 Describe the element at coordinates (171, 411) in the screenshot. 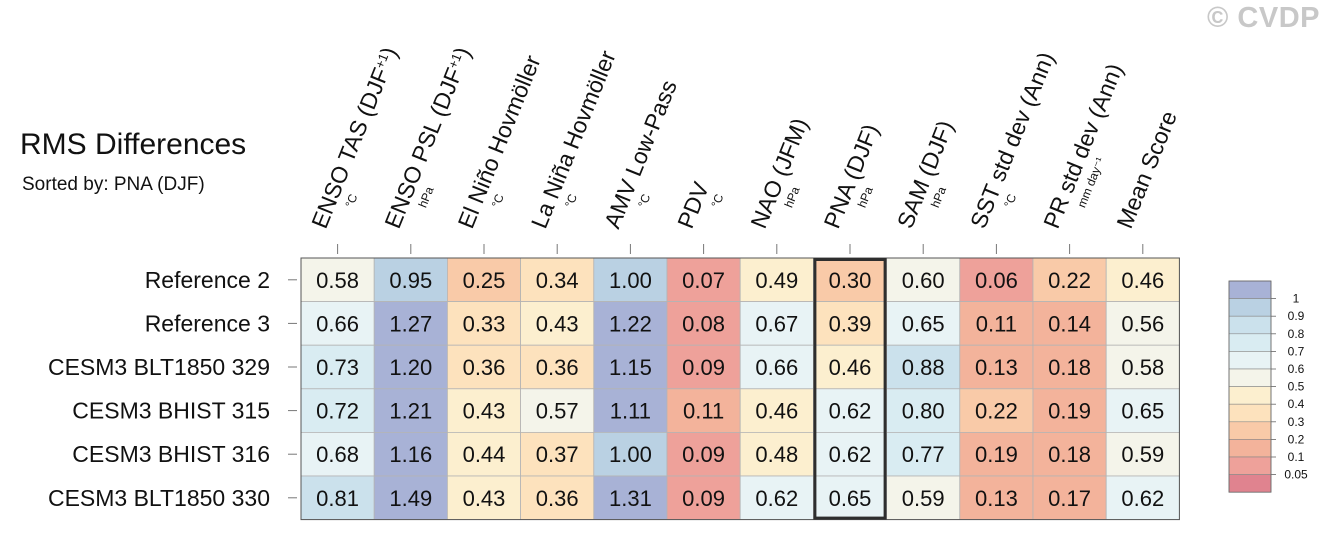

I see `row-label: CESM3 BHIST 315` at that location.